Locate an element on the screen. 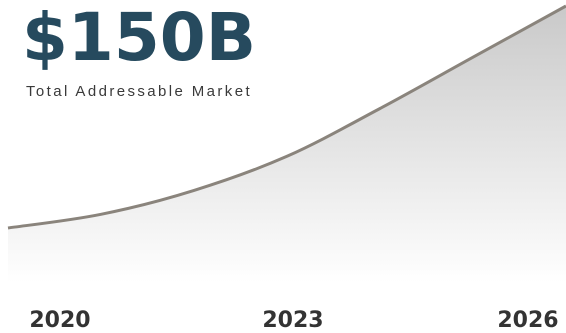  x-tick-label: 2026 is located at coordinates (527, 320).